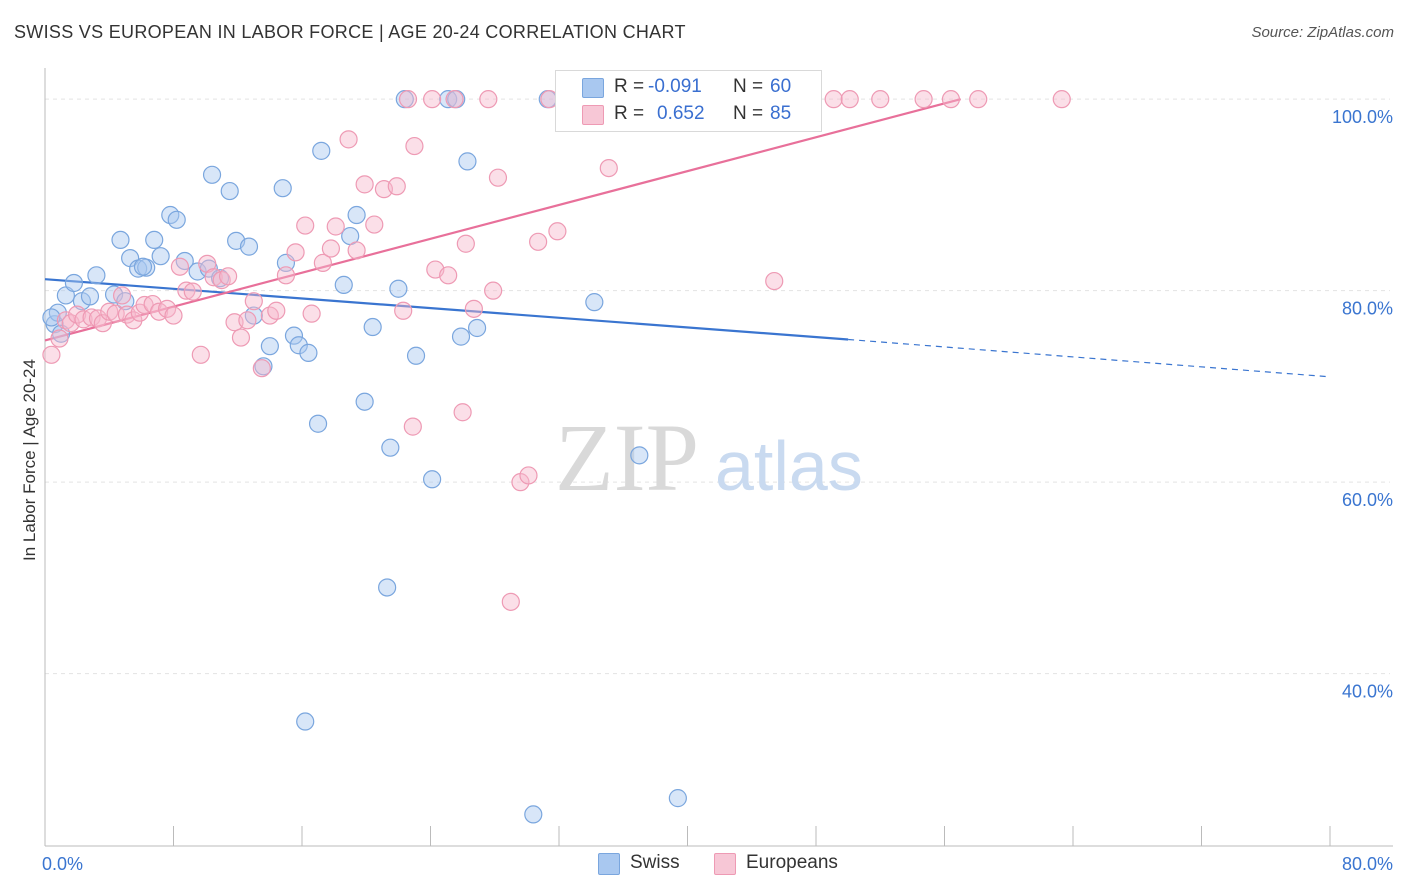  Describe the element at coordinates (1367, 864) in the screenshot. I see `x-tick-label: 80.0%` at that location.